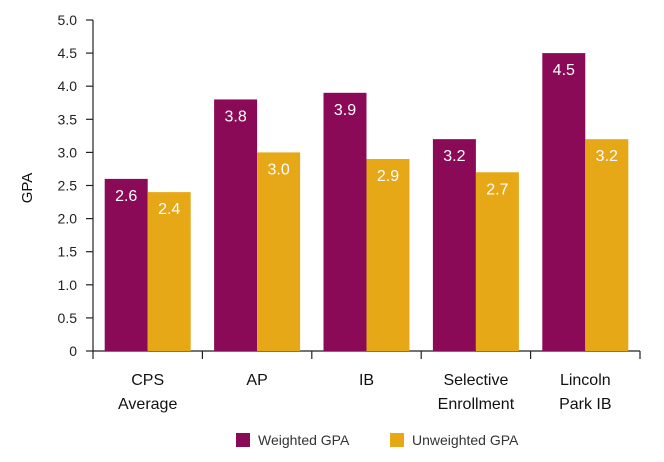 The height and width of the screenshot is (462, 664). I want to click on x-category-label: IB, so click(366, 380).